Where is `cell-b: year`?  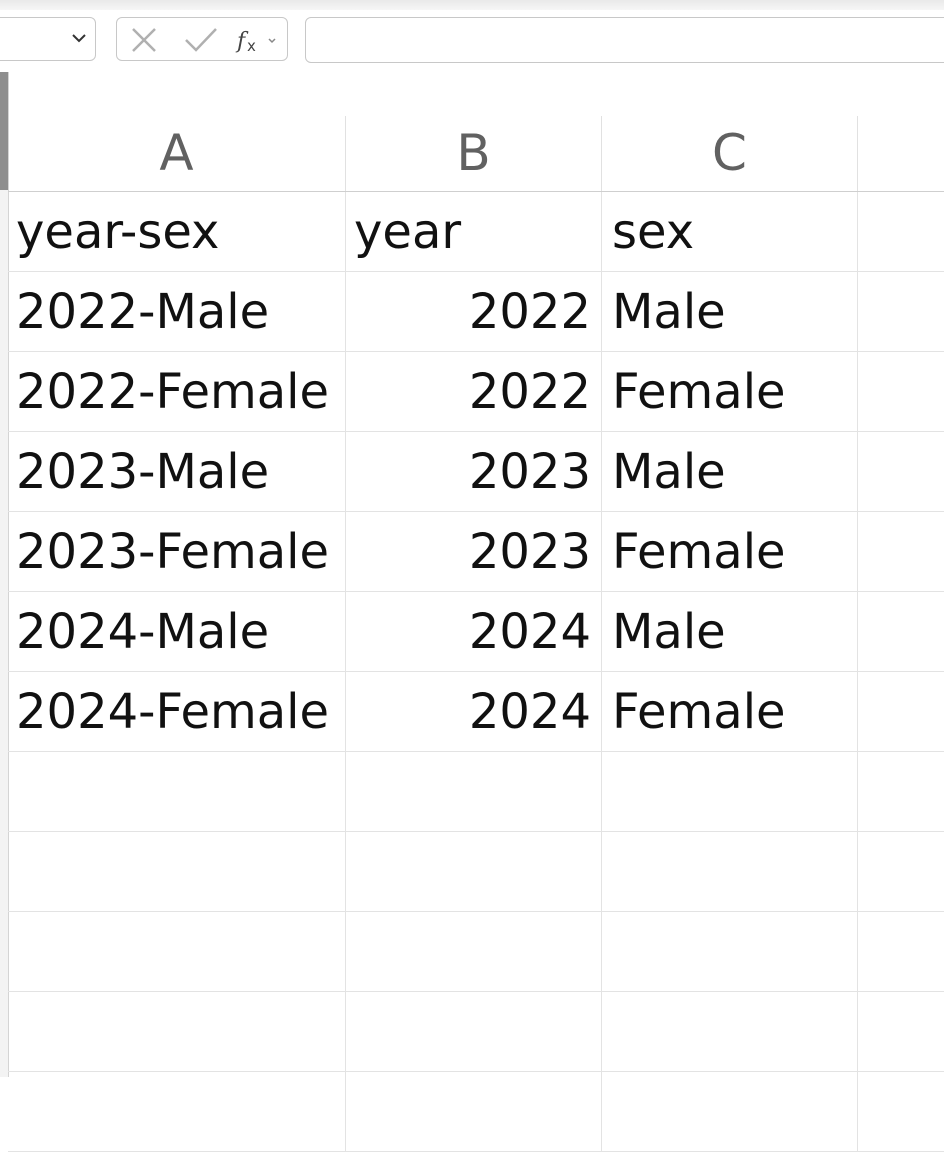
cell-b: year is located at coordinates (474, 232).